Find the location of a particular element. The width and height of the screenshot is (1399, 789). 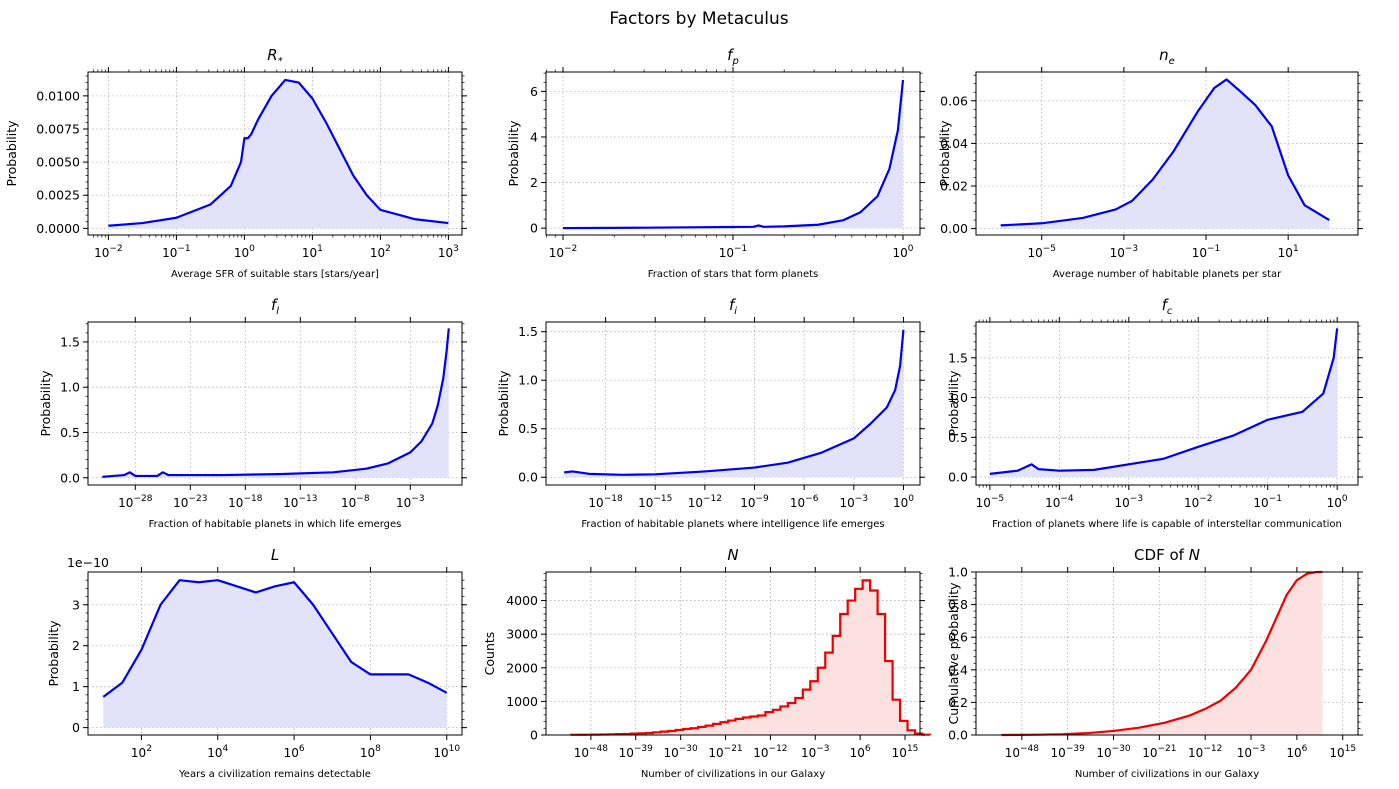

y-tick-label: 0.2 is located at coordinates (958, 702).